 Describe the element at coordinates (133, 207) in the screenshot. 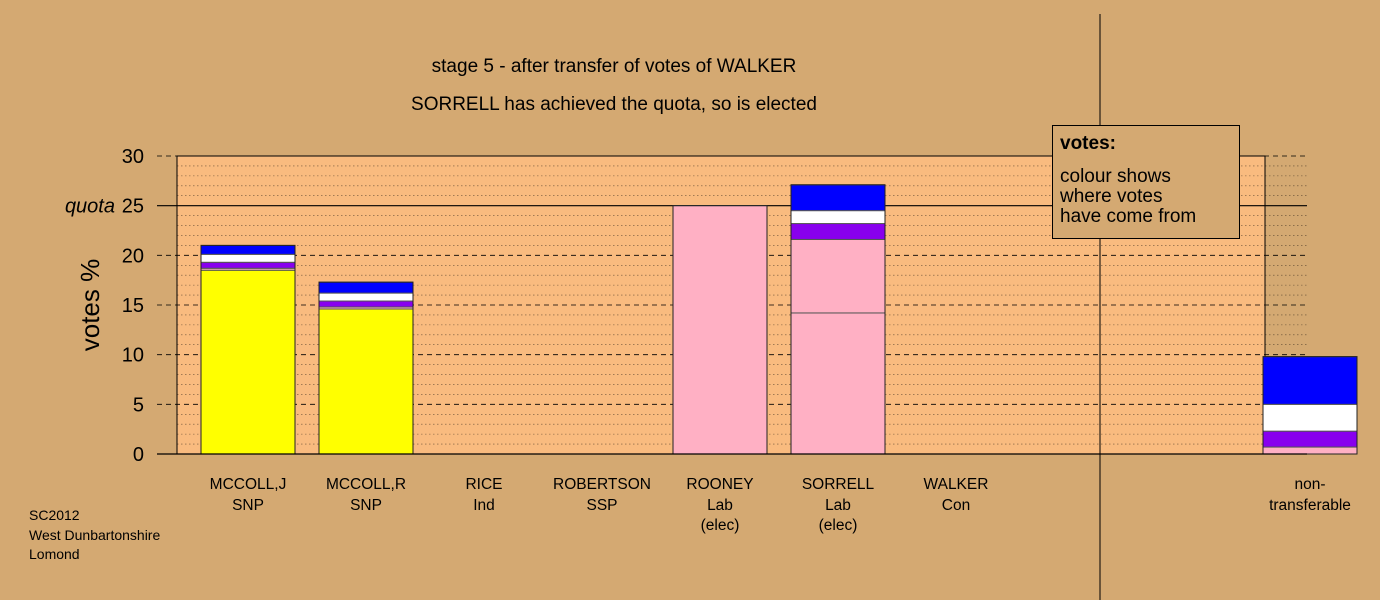

I see `y-tick-label: 25` at that location.